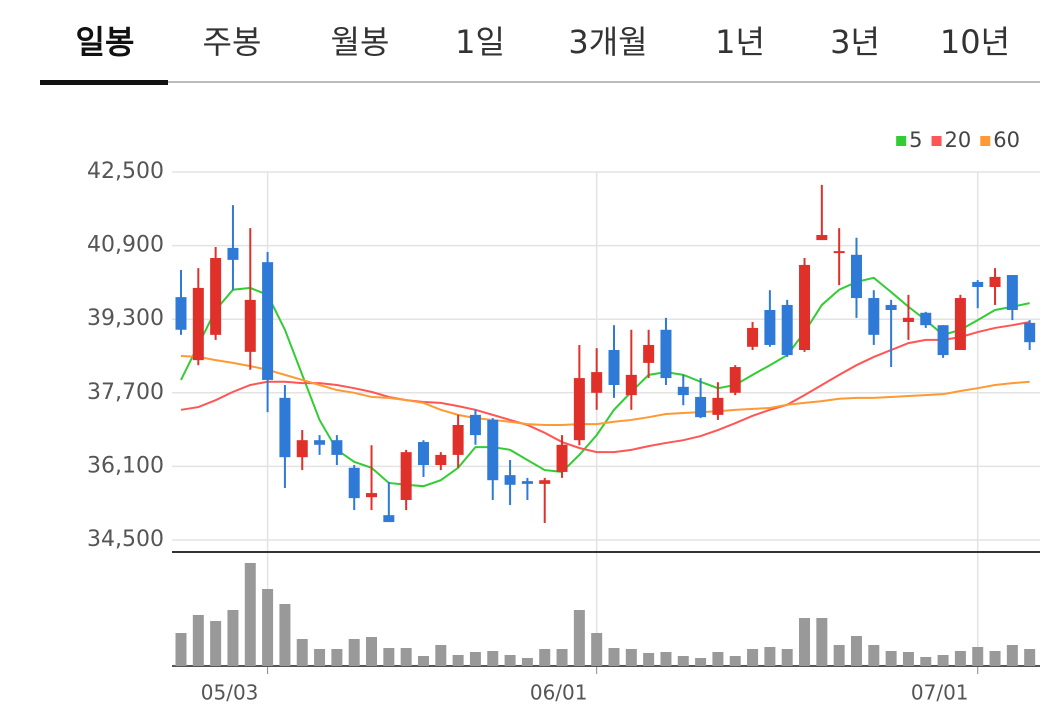 This screenshot has width=1060, height=723. Describe the element at coordinates (125, 245) in the screenshot. I see `y-tick-label: 40,900` at that location.